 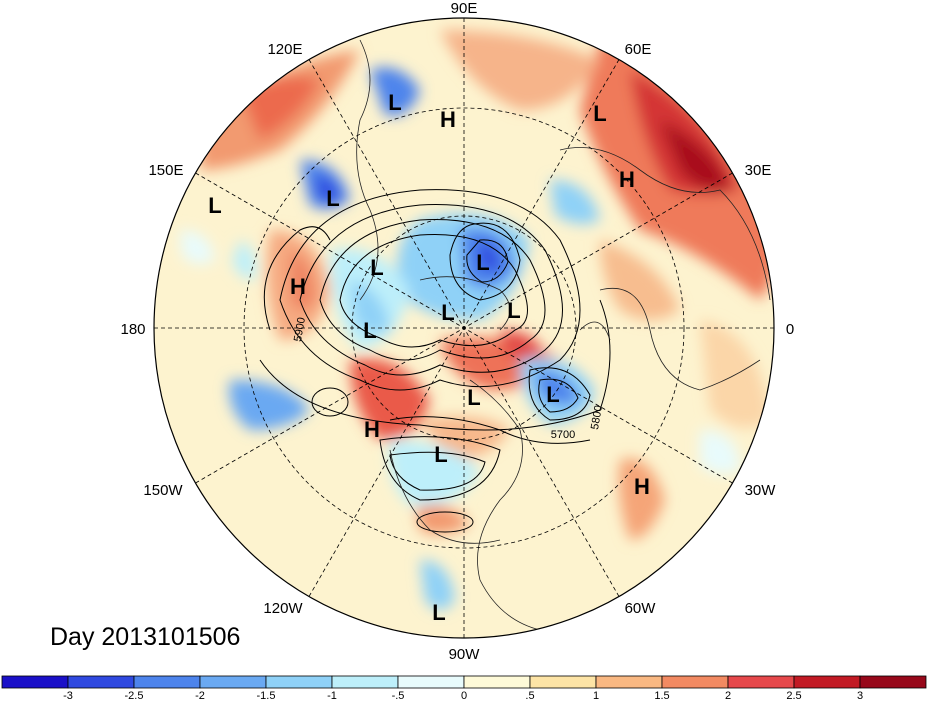 I want to click on colorbar-tick-label: 3, so click(x=860, y=696).